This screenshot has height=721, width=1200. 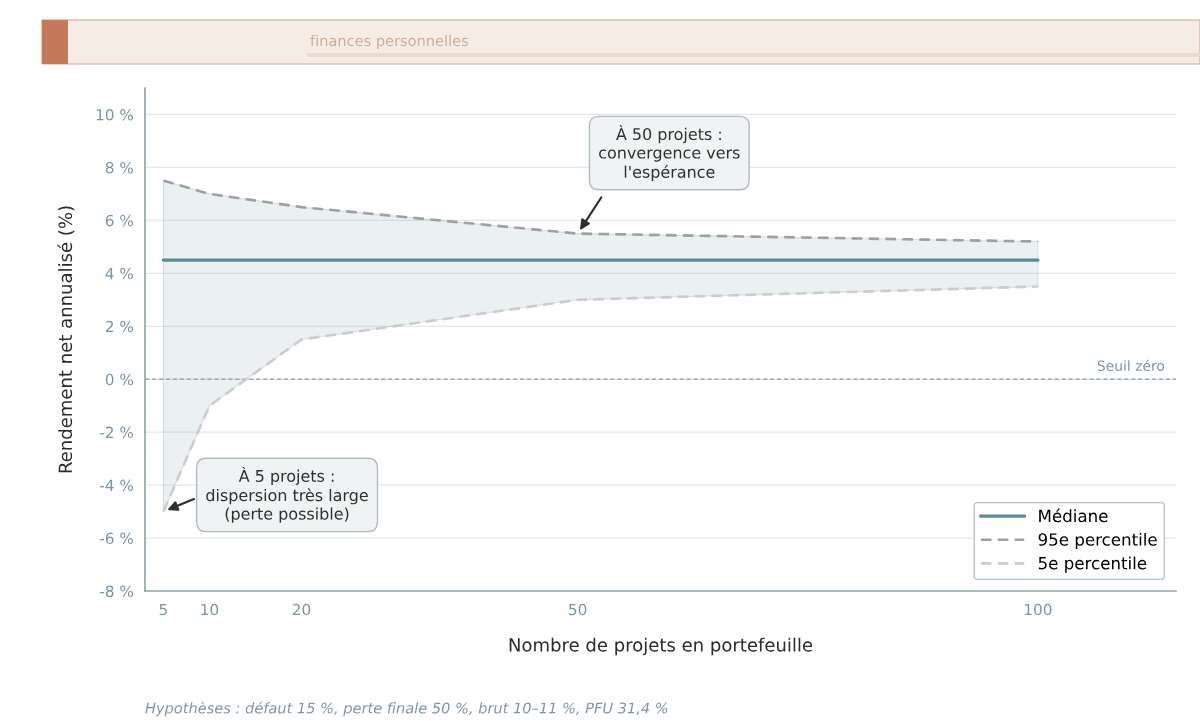 What do you see at coordinates (1073, 515) in the screenshot?
I see `legend-label: Médiane` at bounding box center [1073, 515].